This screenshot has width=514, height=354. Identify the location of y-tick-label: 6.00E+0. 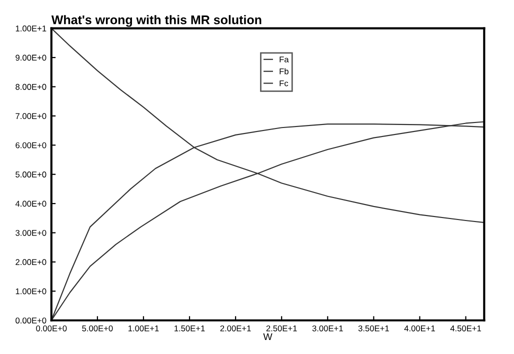
(31, 145).